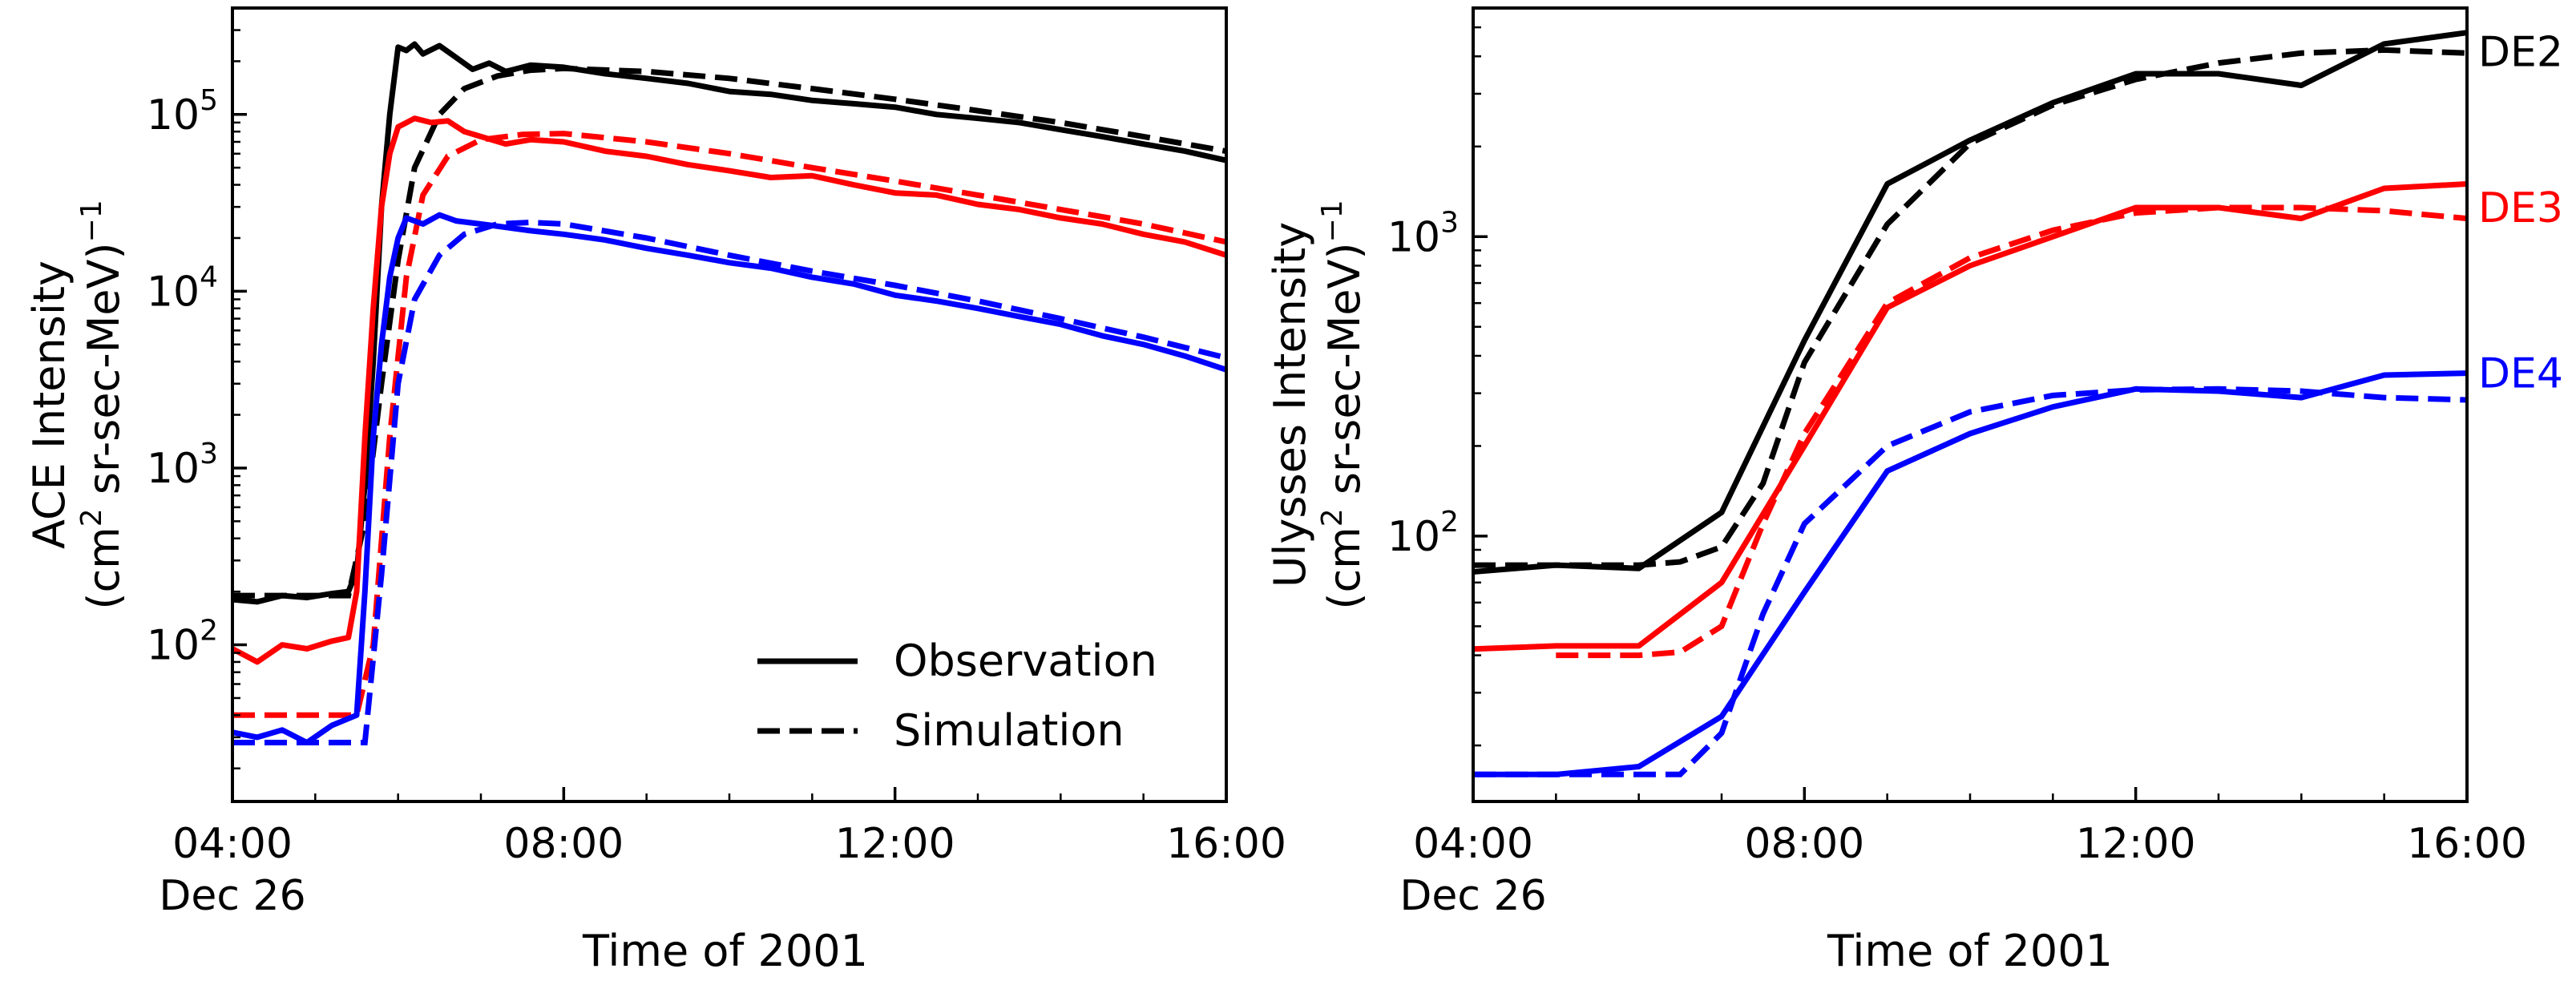 The image size is (2576, 981). Describe the element at coordinates (102, 405) in the screenshot. I see `left-y-axis-label-line2: (cm2 sr-sec-MeV)−1` at that location.